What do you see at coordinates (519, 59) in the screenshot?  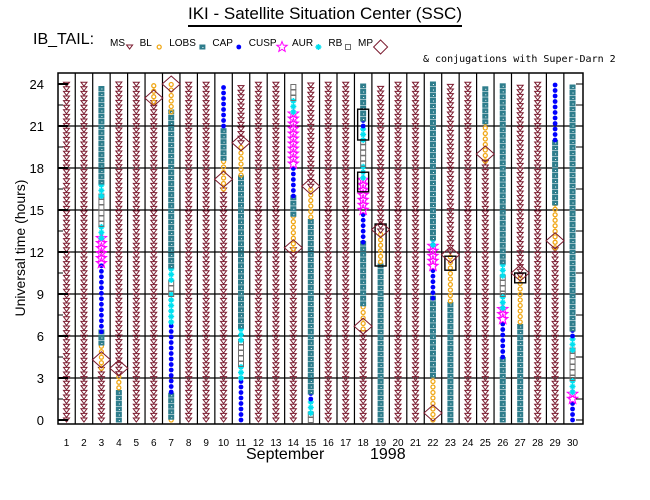 I see `conjugation-note: & conjugations with Super-Darn 2` at bounding box center [519, 59].